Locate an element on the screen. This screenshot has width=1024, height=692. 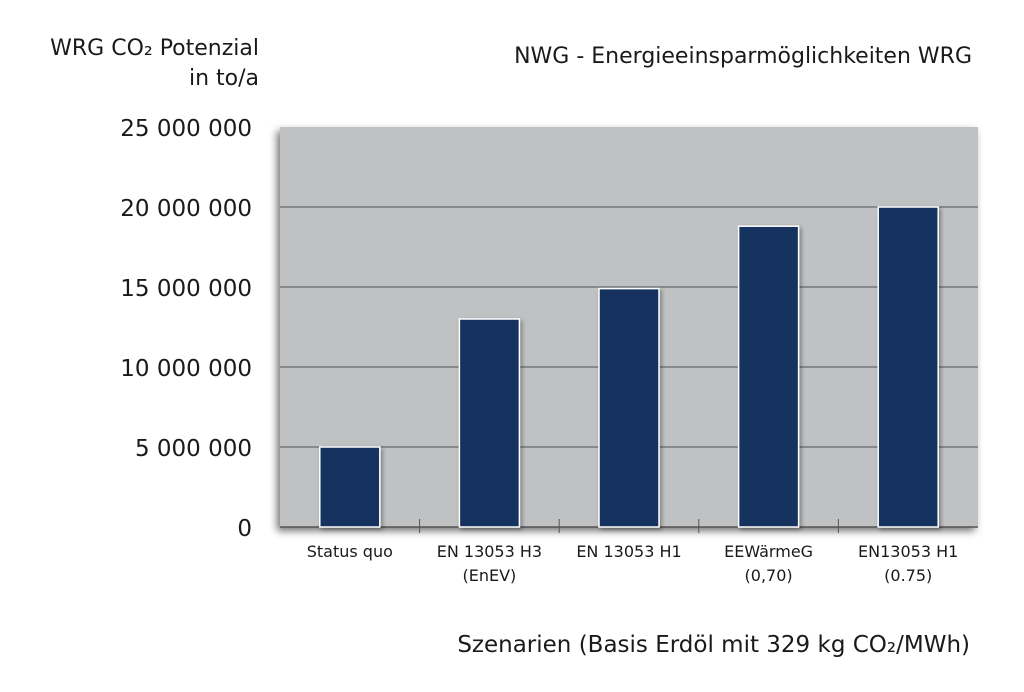
y-axis-label: WRG CO₂ Potenzial in to/a is located at coordinates (136, 64).